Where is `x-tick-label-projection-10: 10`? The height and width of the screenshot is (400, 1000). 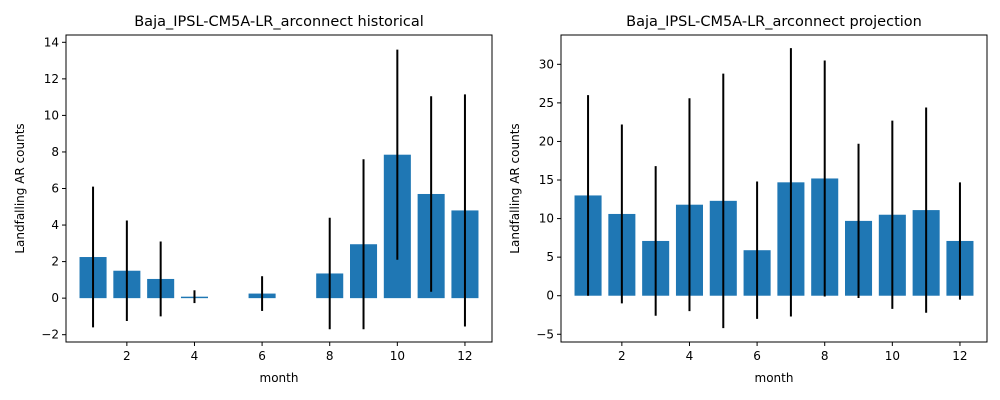 x-tick-label-projection-10: 10 is located at coordinates (892, 356).